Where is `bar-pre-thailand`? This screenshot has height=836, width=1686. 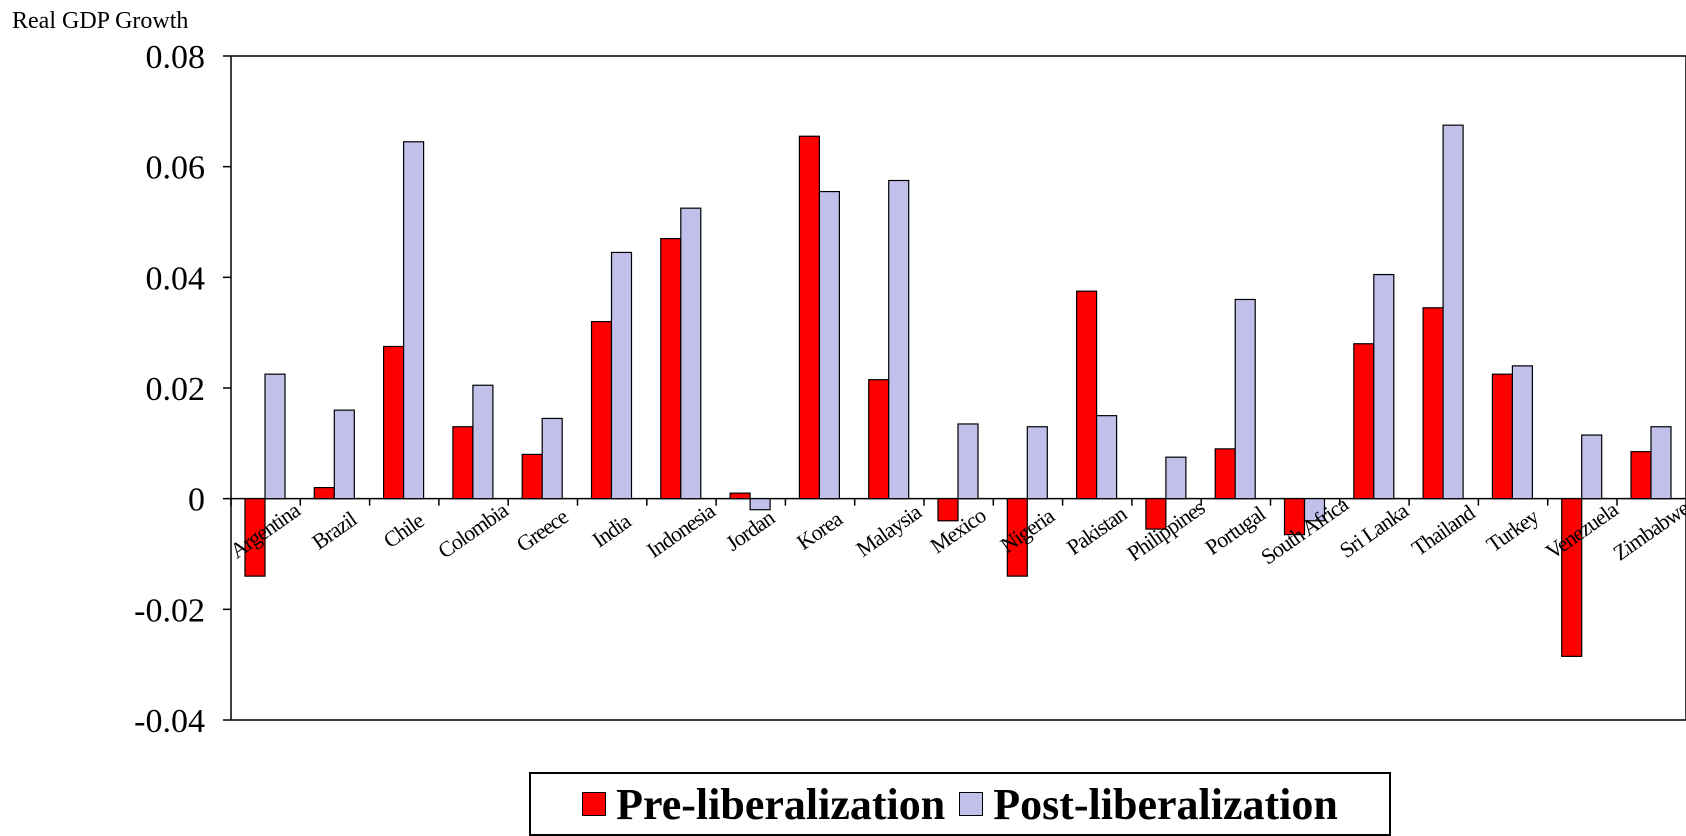
bar-pre-thailand is located at coordinates (1433, 403).